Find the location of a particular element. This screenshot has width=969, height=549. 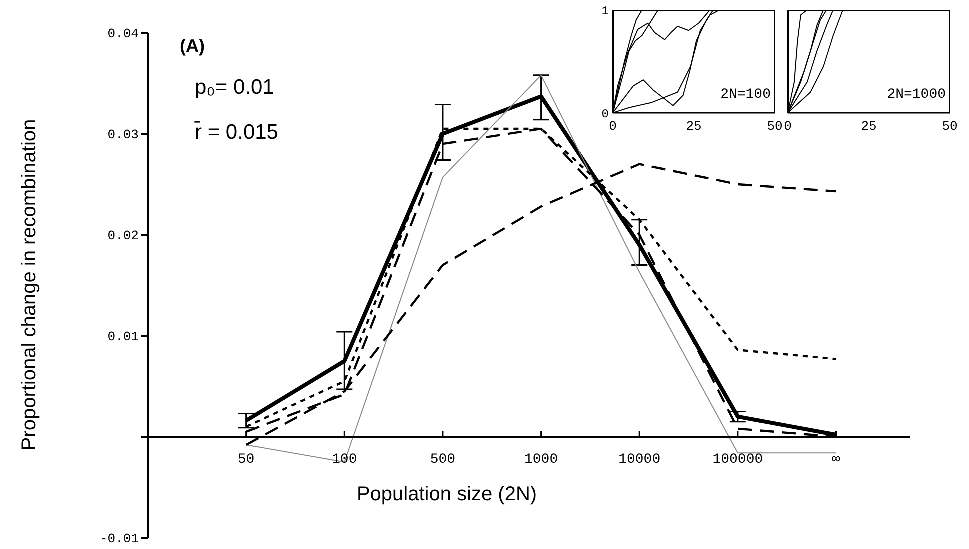

x-tick-label: 10000 is located at coordinates (639, 460).